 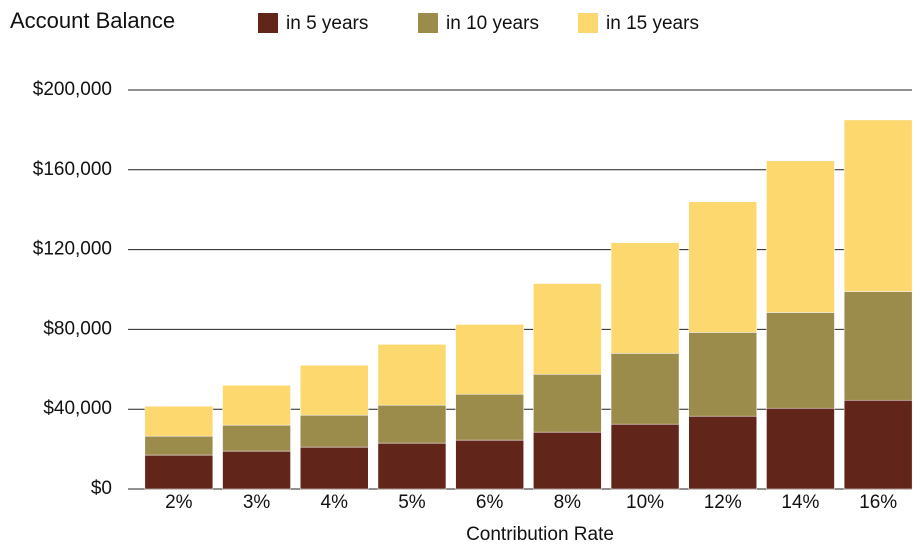 I want to click on y-tick-label: $120,000, so click(x=72, y=249).